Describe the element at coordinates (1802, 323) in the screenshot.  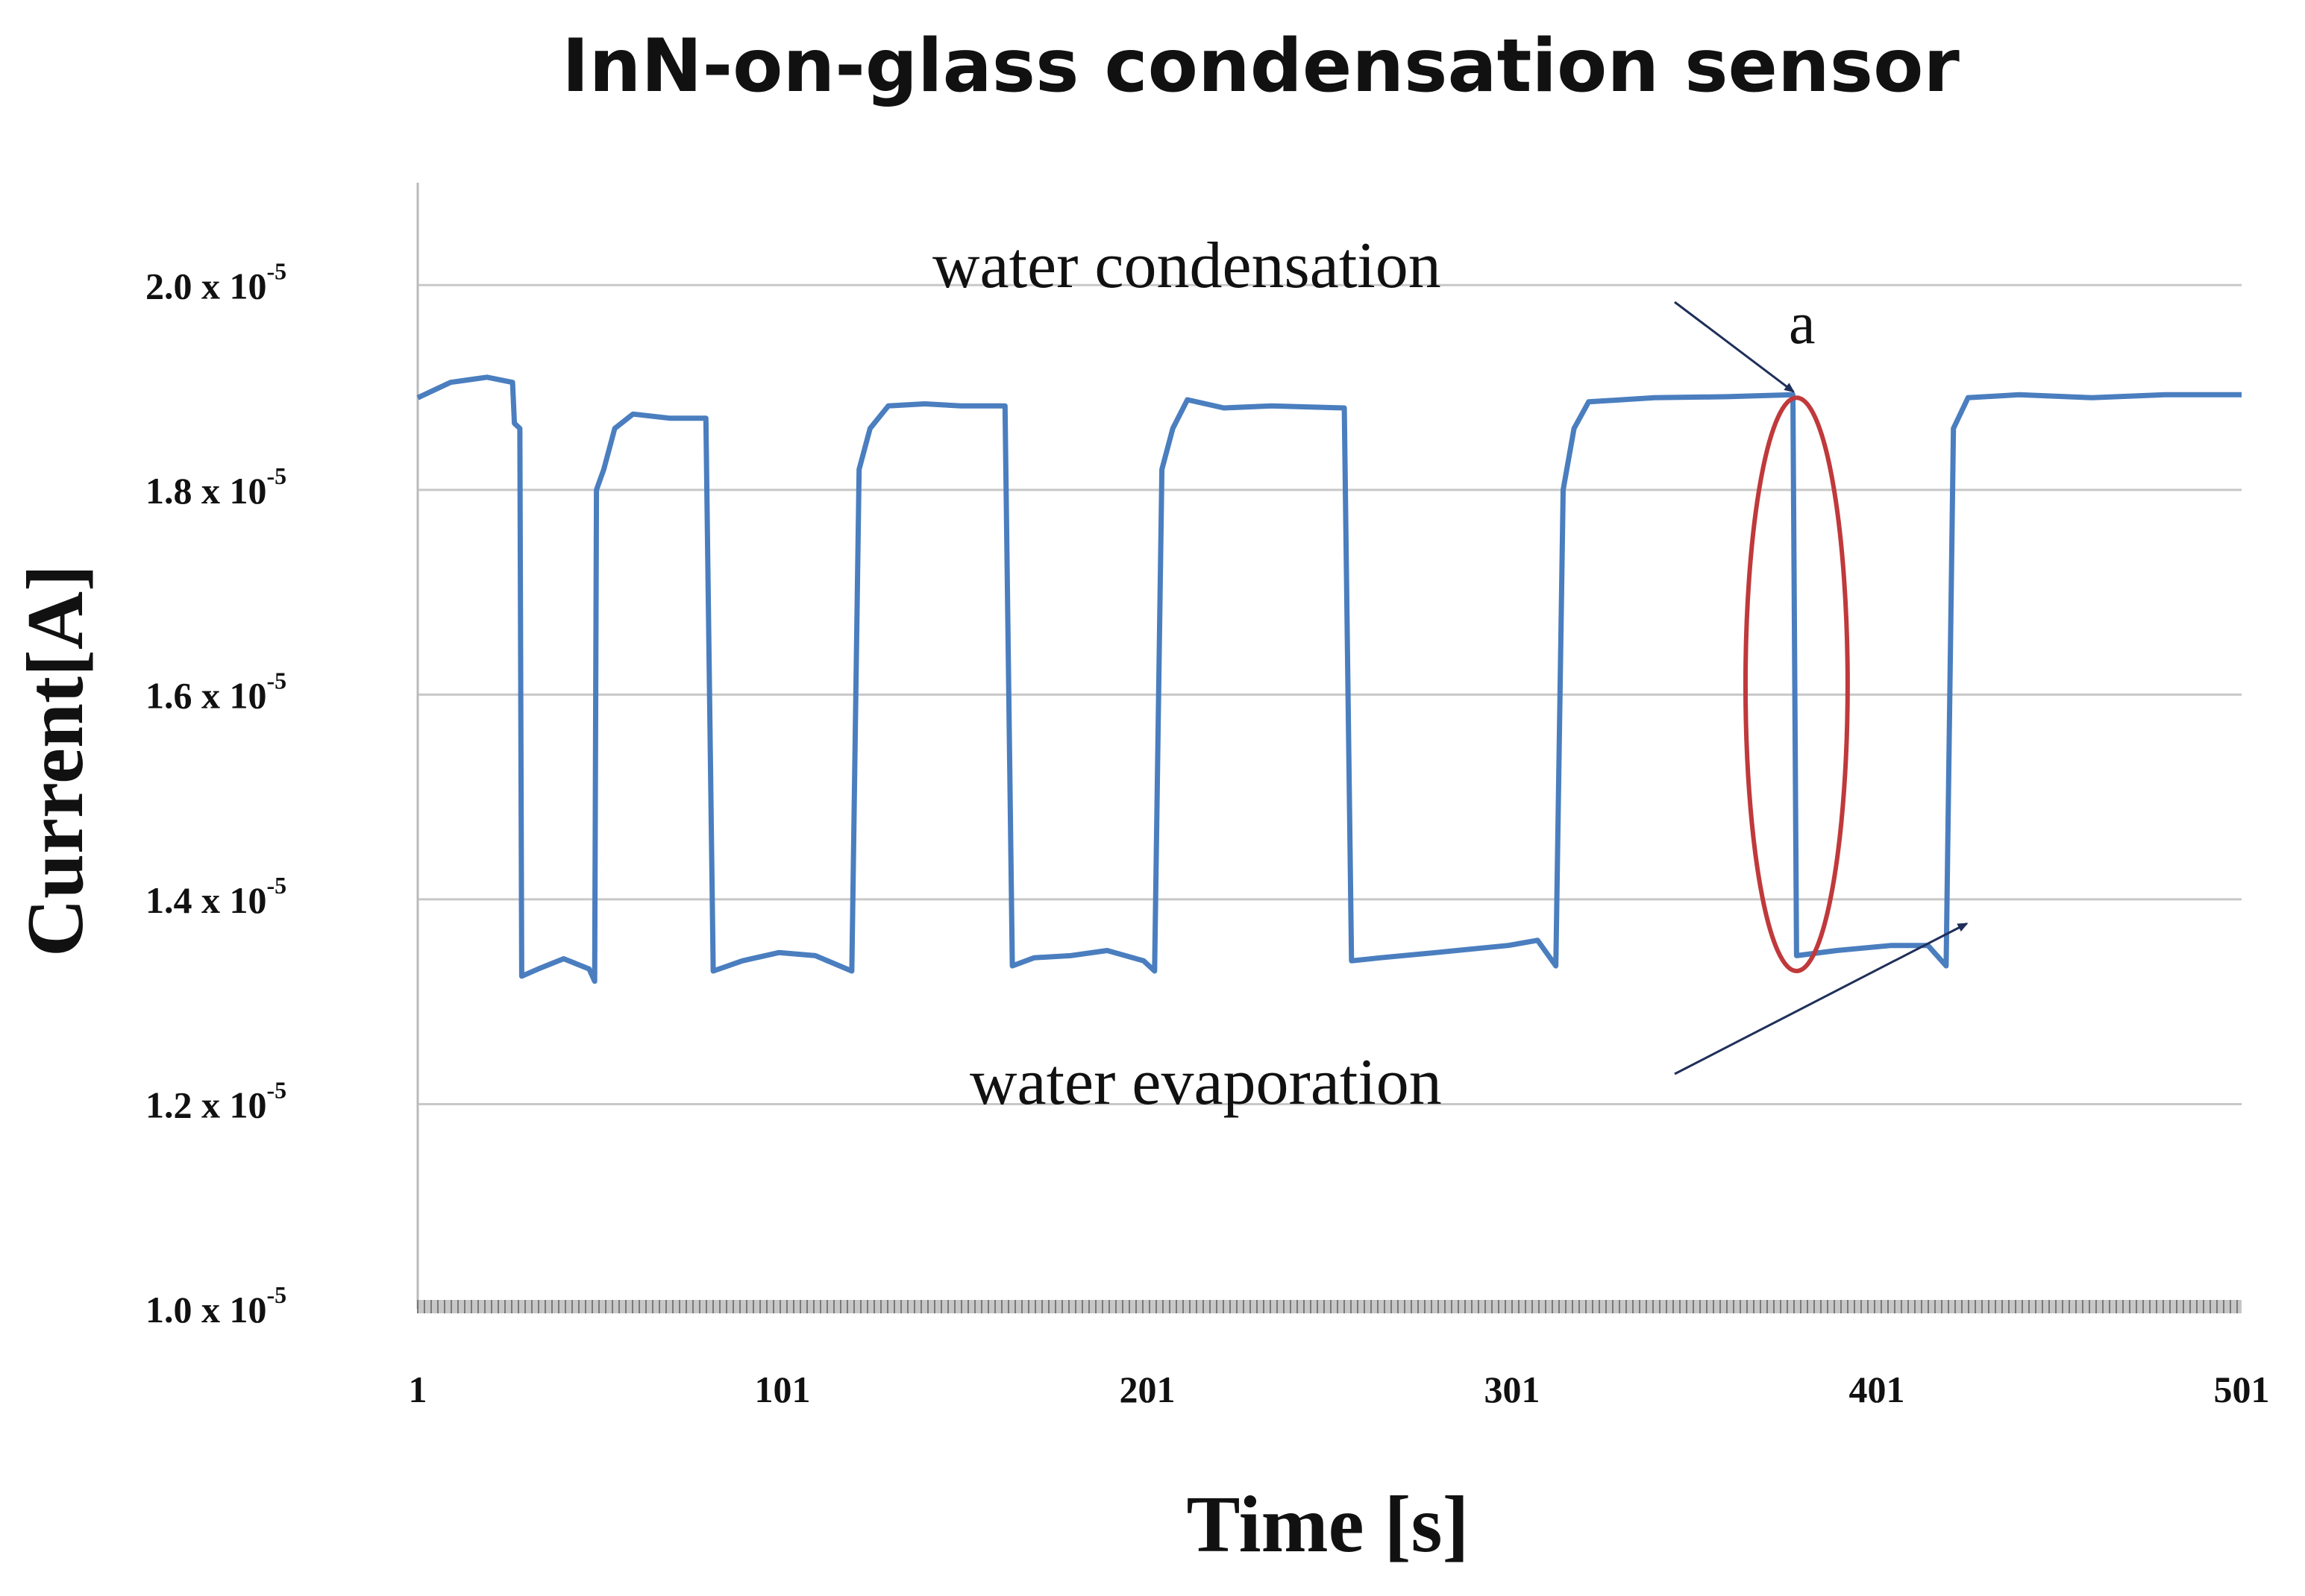
I see `annotation-marker-a: a` at that location.